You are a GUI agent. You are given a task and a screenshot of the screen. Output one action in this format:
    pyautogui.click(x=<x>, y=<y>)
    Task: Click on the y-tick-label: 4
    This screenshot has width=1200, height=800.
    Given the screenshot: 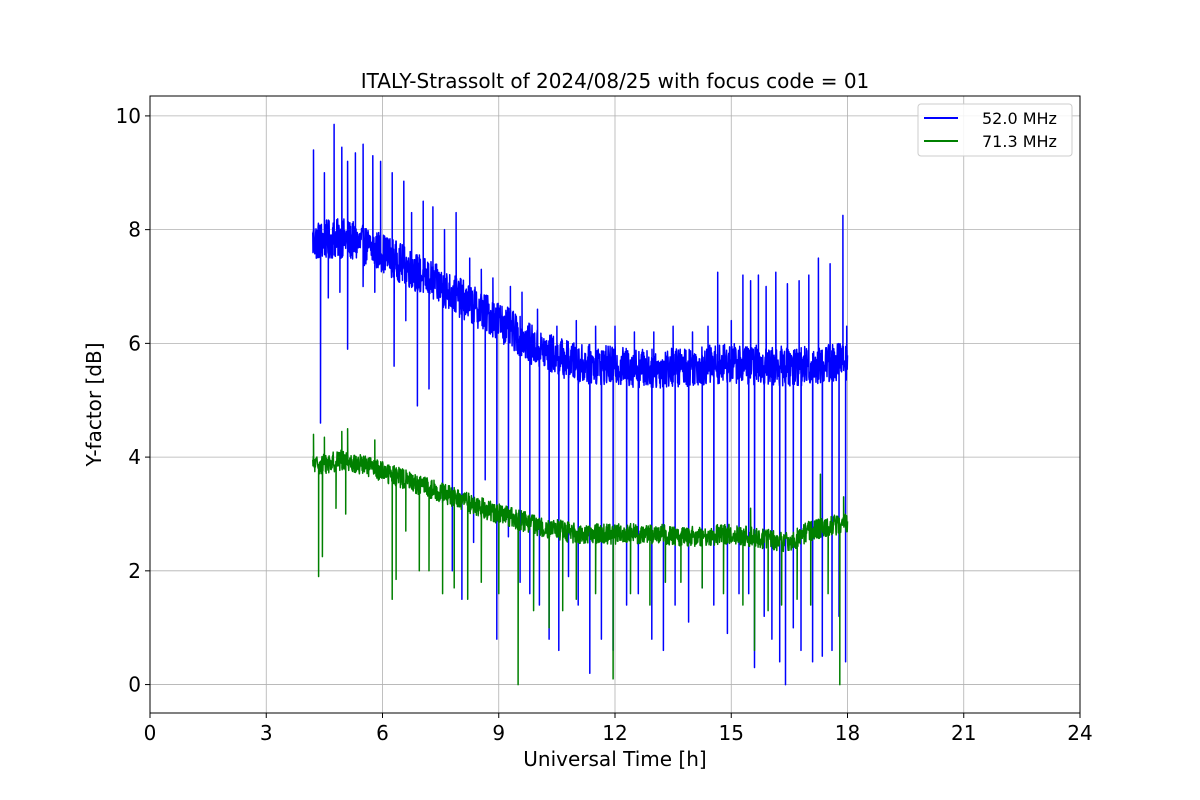 What is the action you would take?
    pyautogui.click(x=134, y=457)
    